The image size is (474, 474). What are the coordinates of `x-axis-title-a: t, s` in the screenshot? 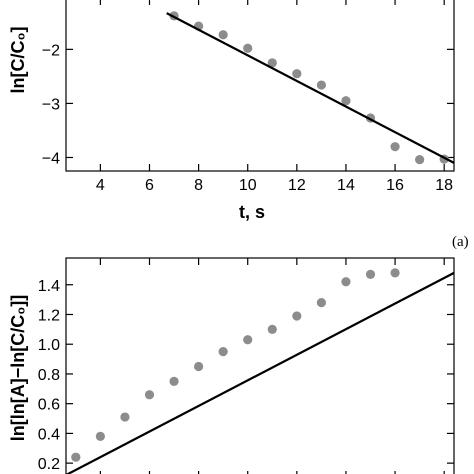 It's located at (252, 212).